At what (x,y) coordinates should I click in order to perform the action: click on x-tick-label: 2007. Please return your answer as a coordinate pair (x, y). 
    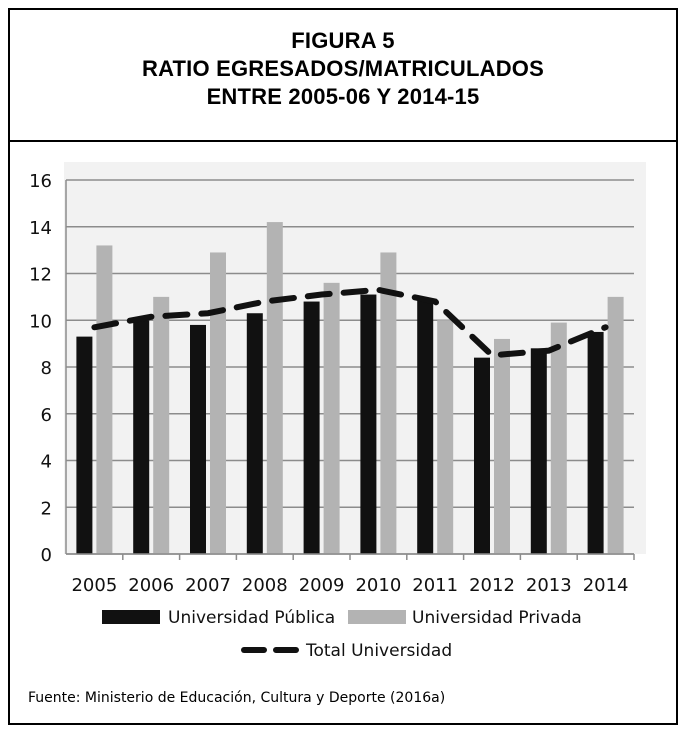
    Looking at the image, I should click on (208, 585).